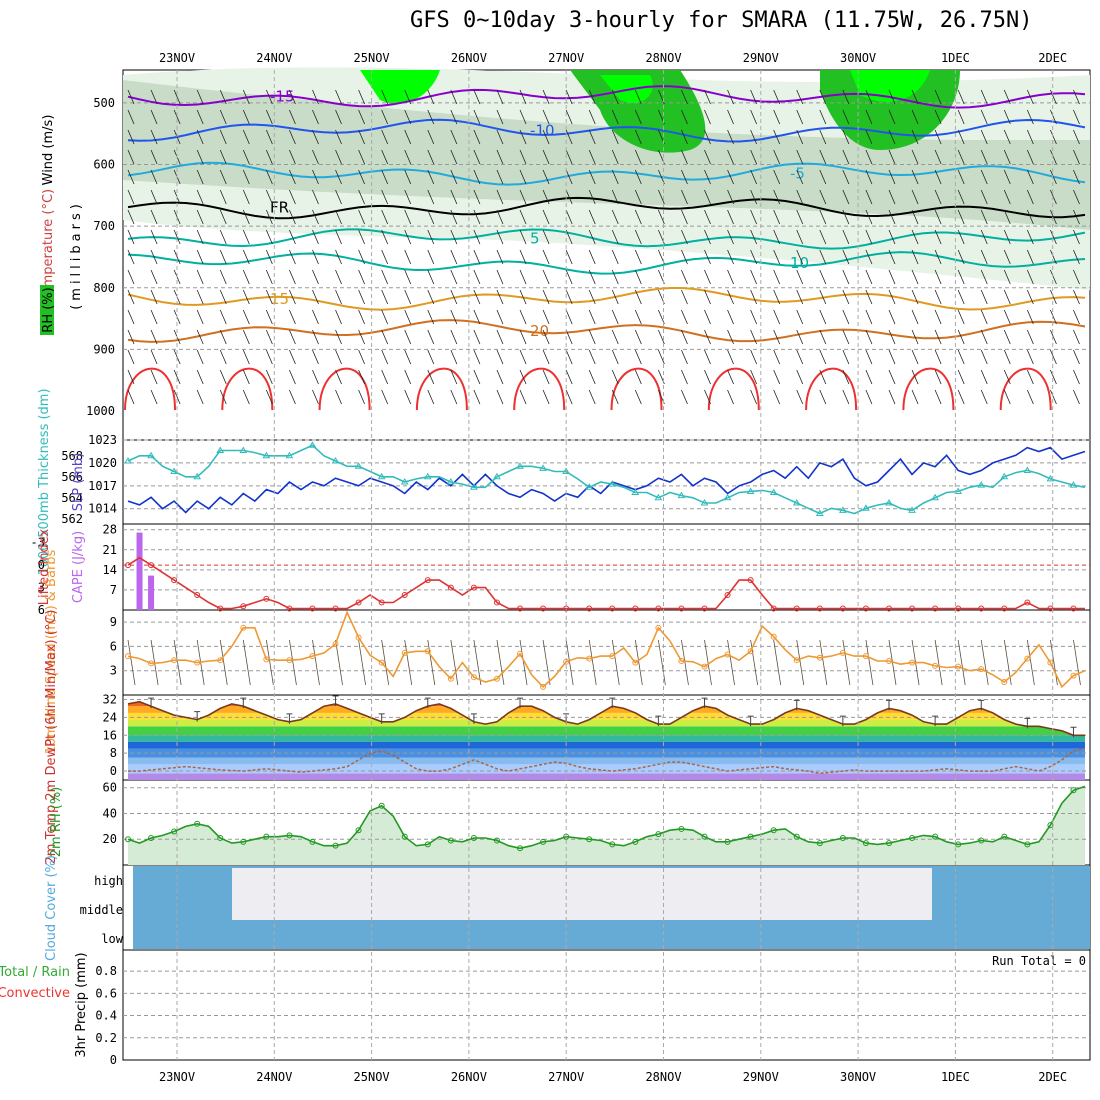 This screenshot has height=1100, width=1100. What do you see at coordinates (110, 570) in the screenshot?
I see `ytick-label: 14` at bounding box center [110, 570].